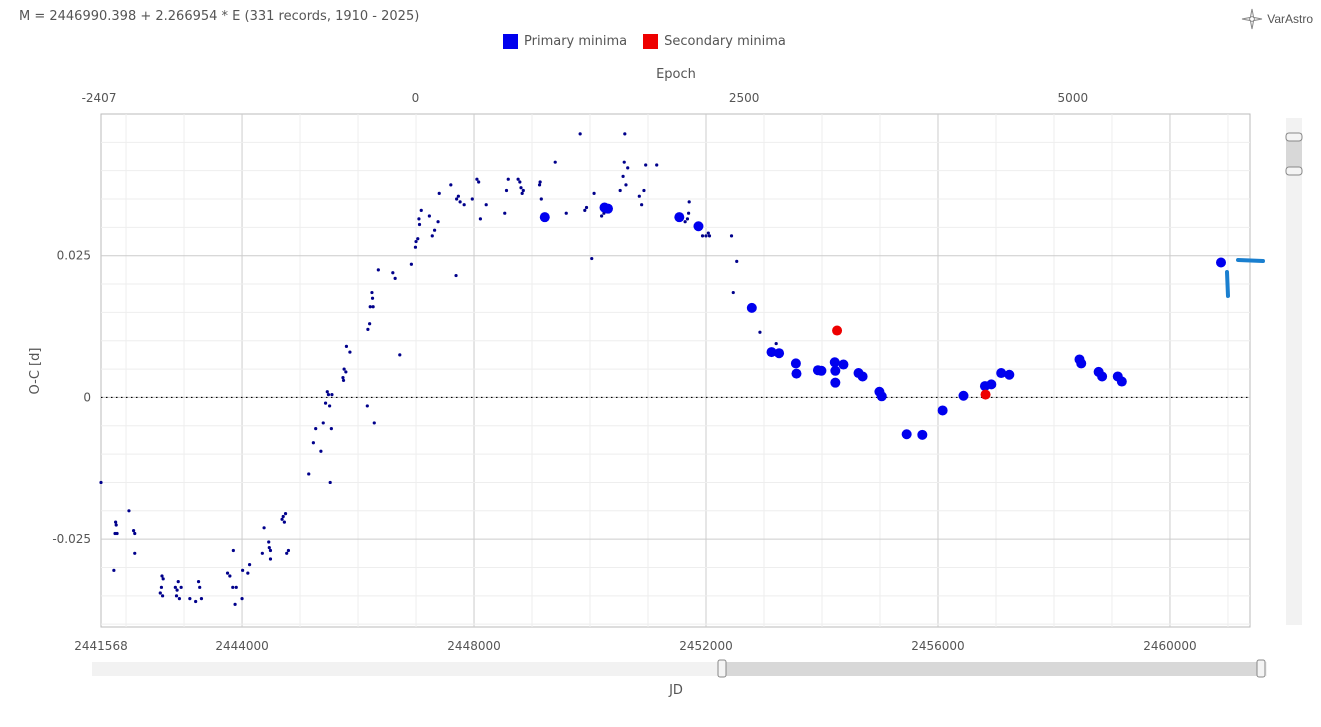  Describe the element at coordinates (651, 41) in the screenshot. I see `legend-swatch-secondary` at that location.